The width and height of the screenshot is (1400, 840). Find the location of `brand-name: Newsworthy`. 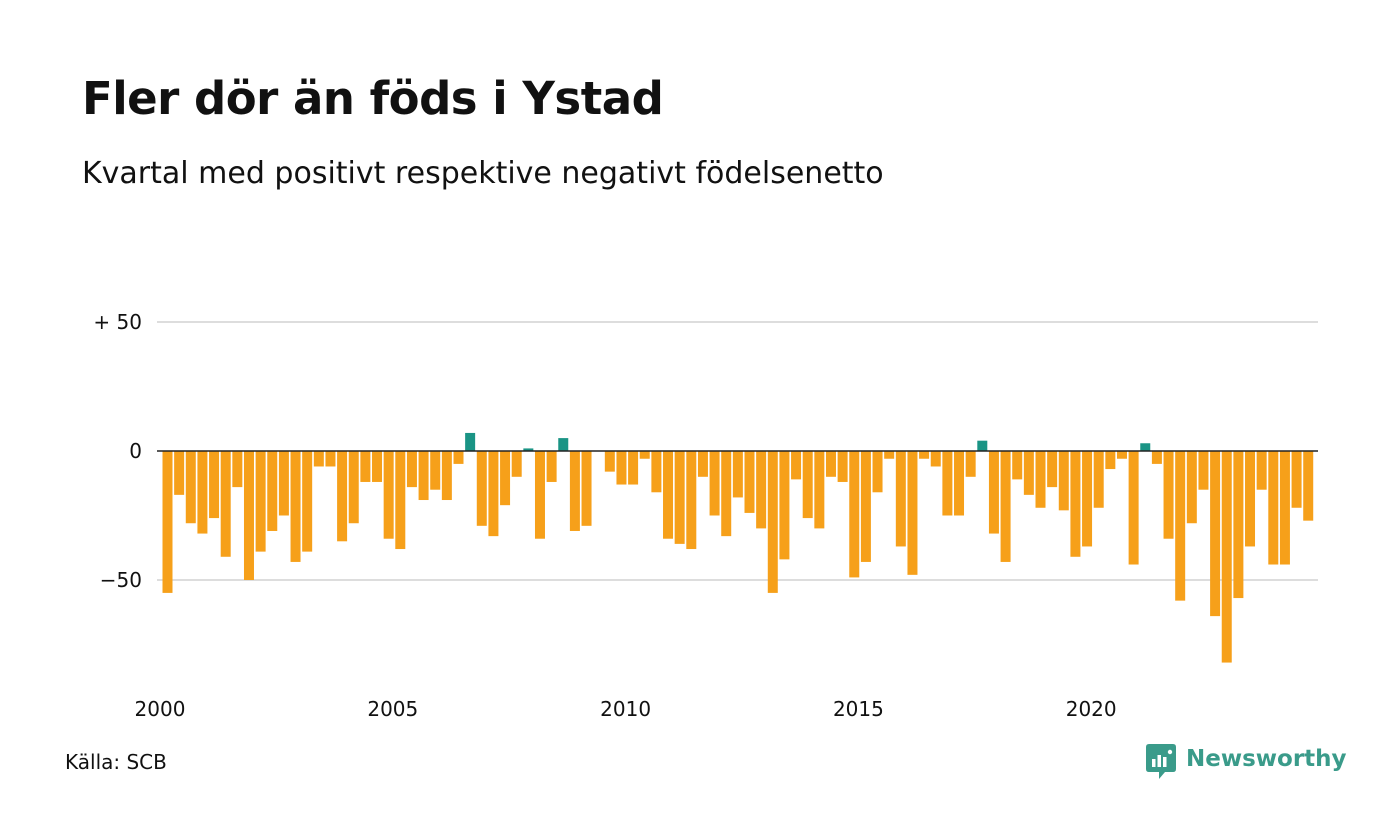

brand-name: Newsworthy is located at coordinates (1266, 759).